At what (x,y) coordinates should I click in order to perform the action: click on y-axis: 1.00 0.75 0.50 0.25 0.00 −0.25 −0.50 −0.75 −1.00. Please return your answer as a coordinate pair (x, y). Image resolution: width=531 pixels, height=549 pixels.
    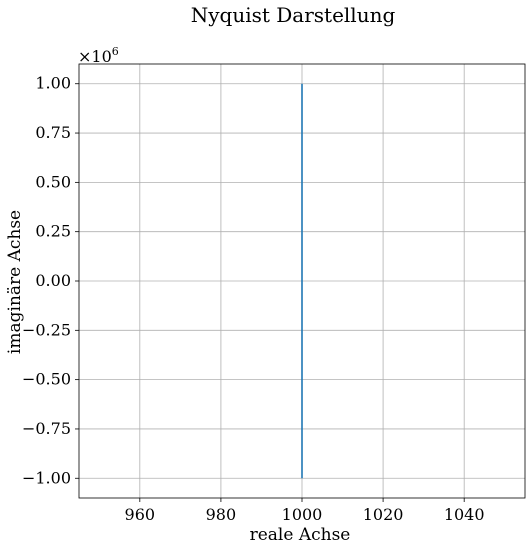
    Looking at the image, I should click on (50, 280).